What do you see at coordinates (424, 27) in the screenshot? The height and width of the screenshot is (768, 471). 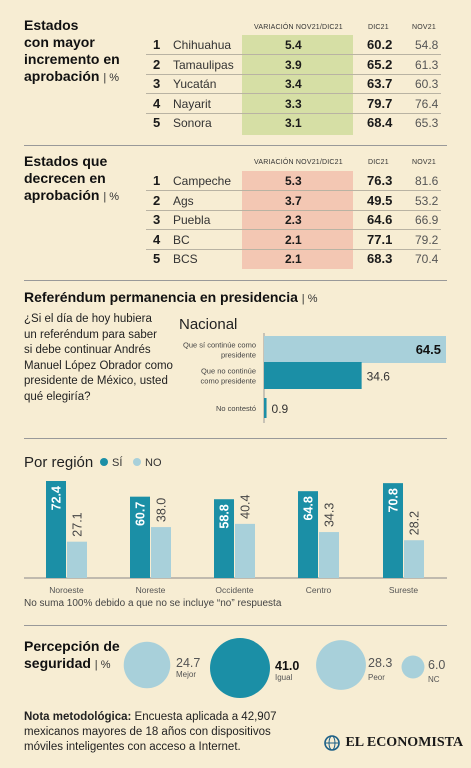 I see `increase-header-nov: NOV21` at bounding box center [424, 27].